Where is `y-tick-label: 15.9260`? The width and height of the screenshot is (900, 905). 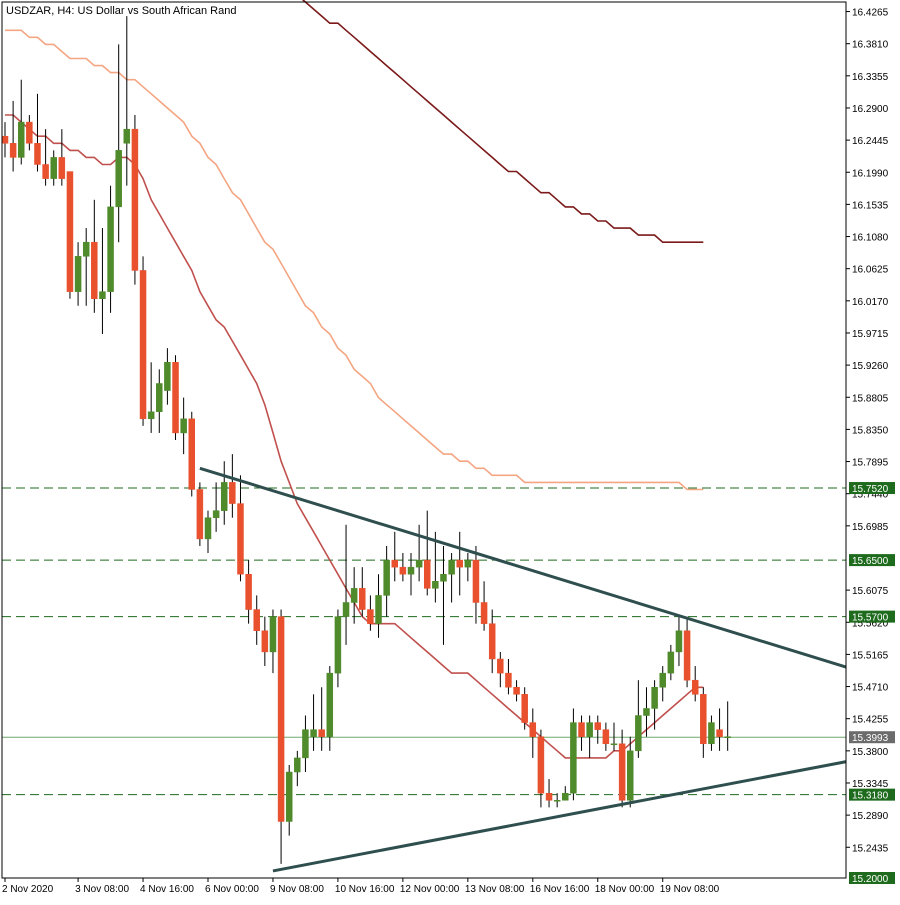 y-tick-label: 15.9260 is located at coordinates (870, 366).